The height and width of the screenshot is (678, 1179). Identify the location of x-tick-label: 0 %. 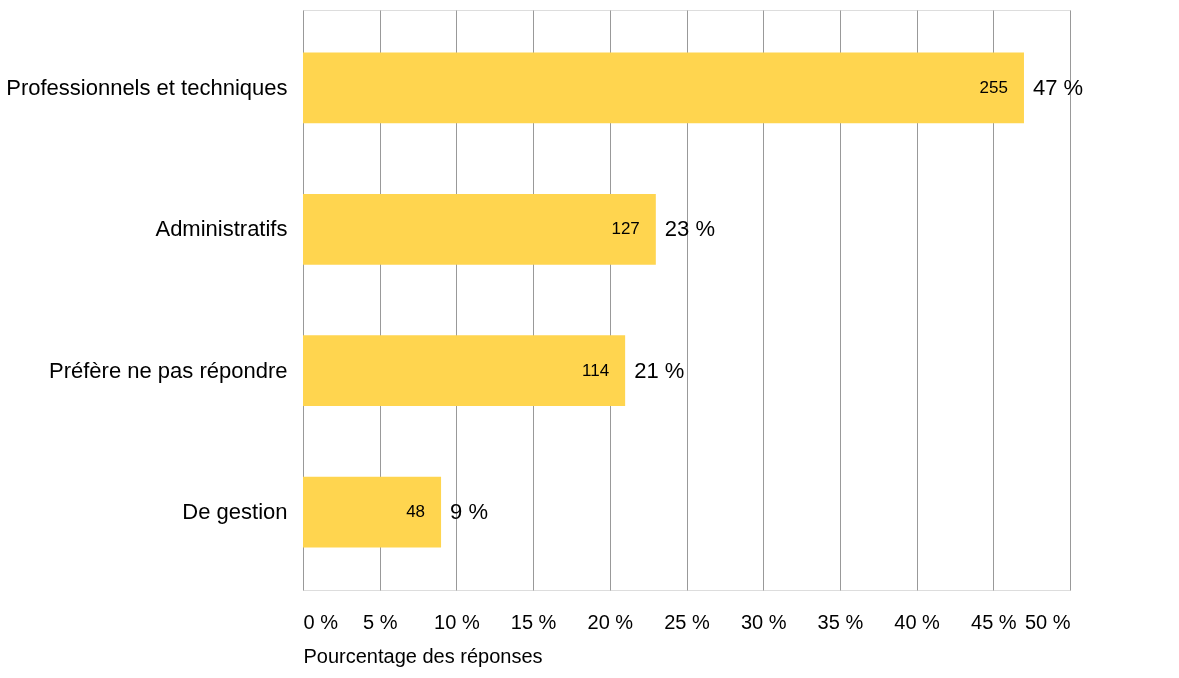
(321, 621).